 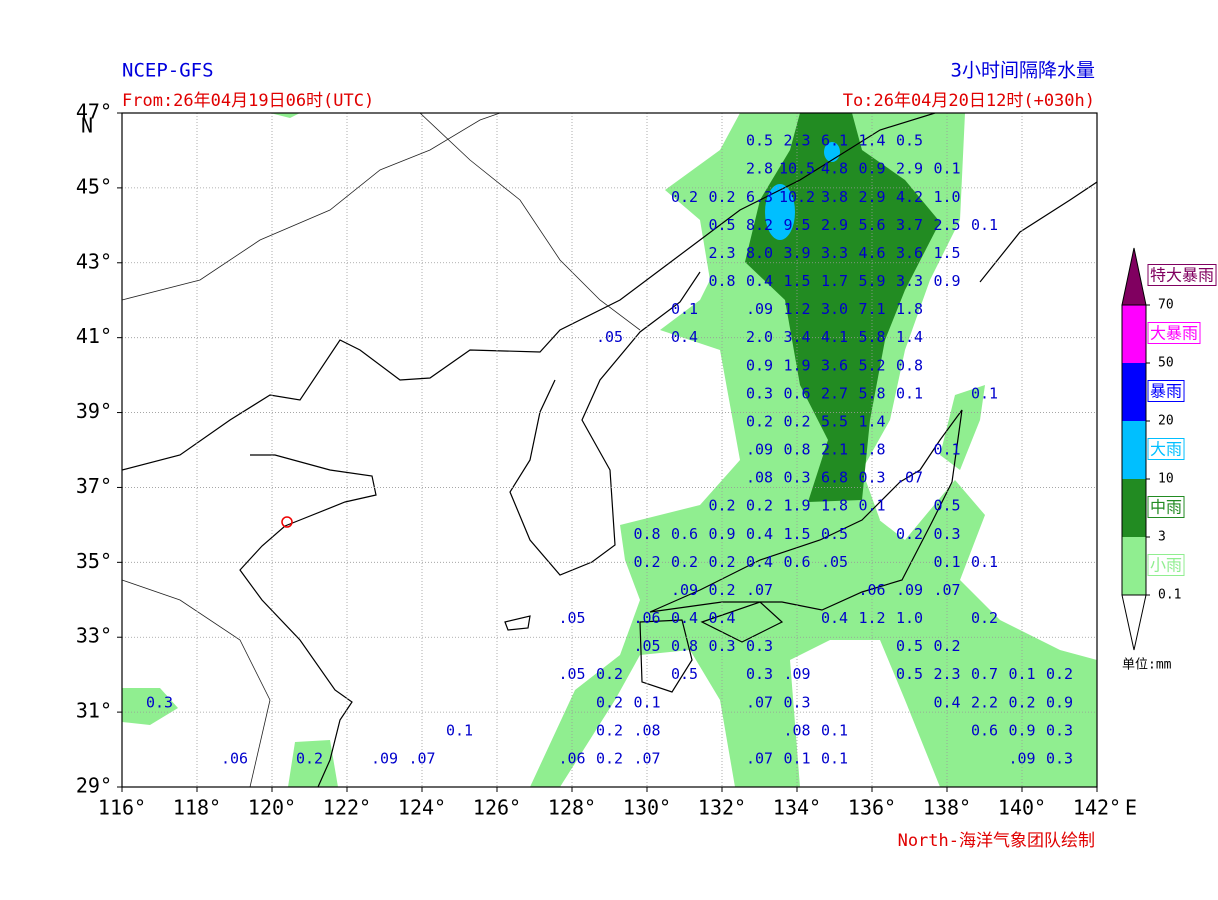 I want to click on y-tick-label: 47°, so click(x=94, y=112).